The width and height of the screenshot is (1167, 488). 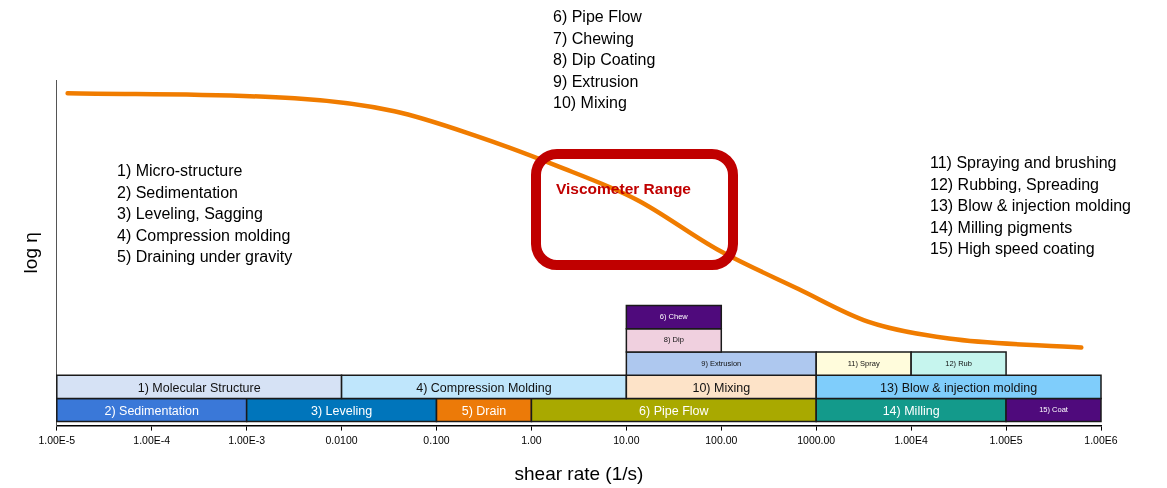 I want to click on annotation: 6) Pipe Flow 7) Chewing 8) Dip Coating 9) Extrusion 10) Mixing, so click(x=604, y=60).